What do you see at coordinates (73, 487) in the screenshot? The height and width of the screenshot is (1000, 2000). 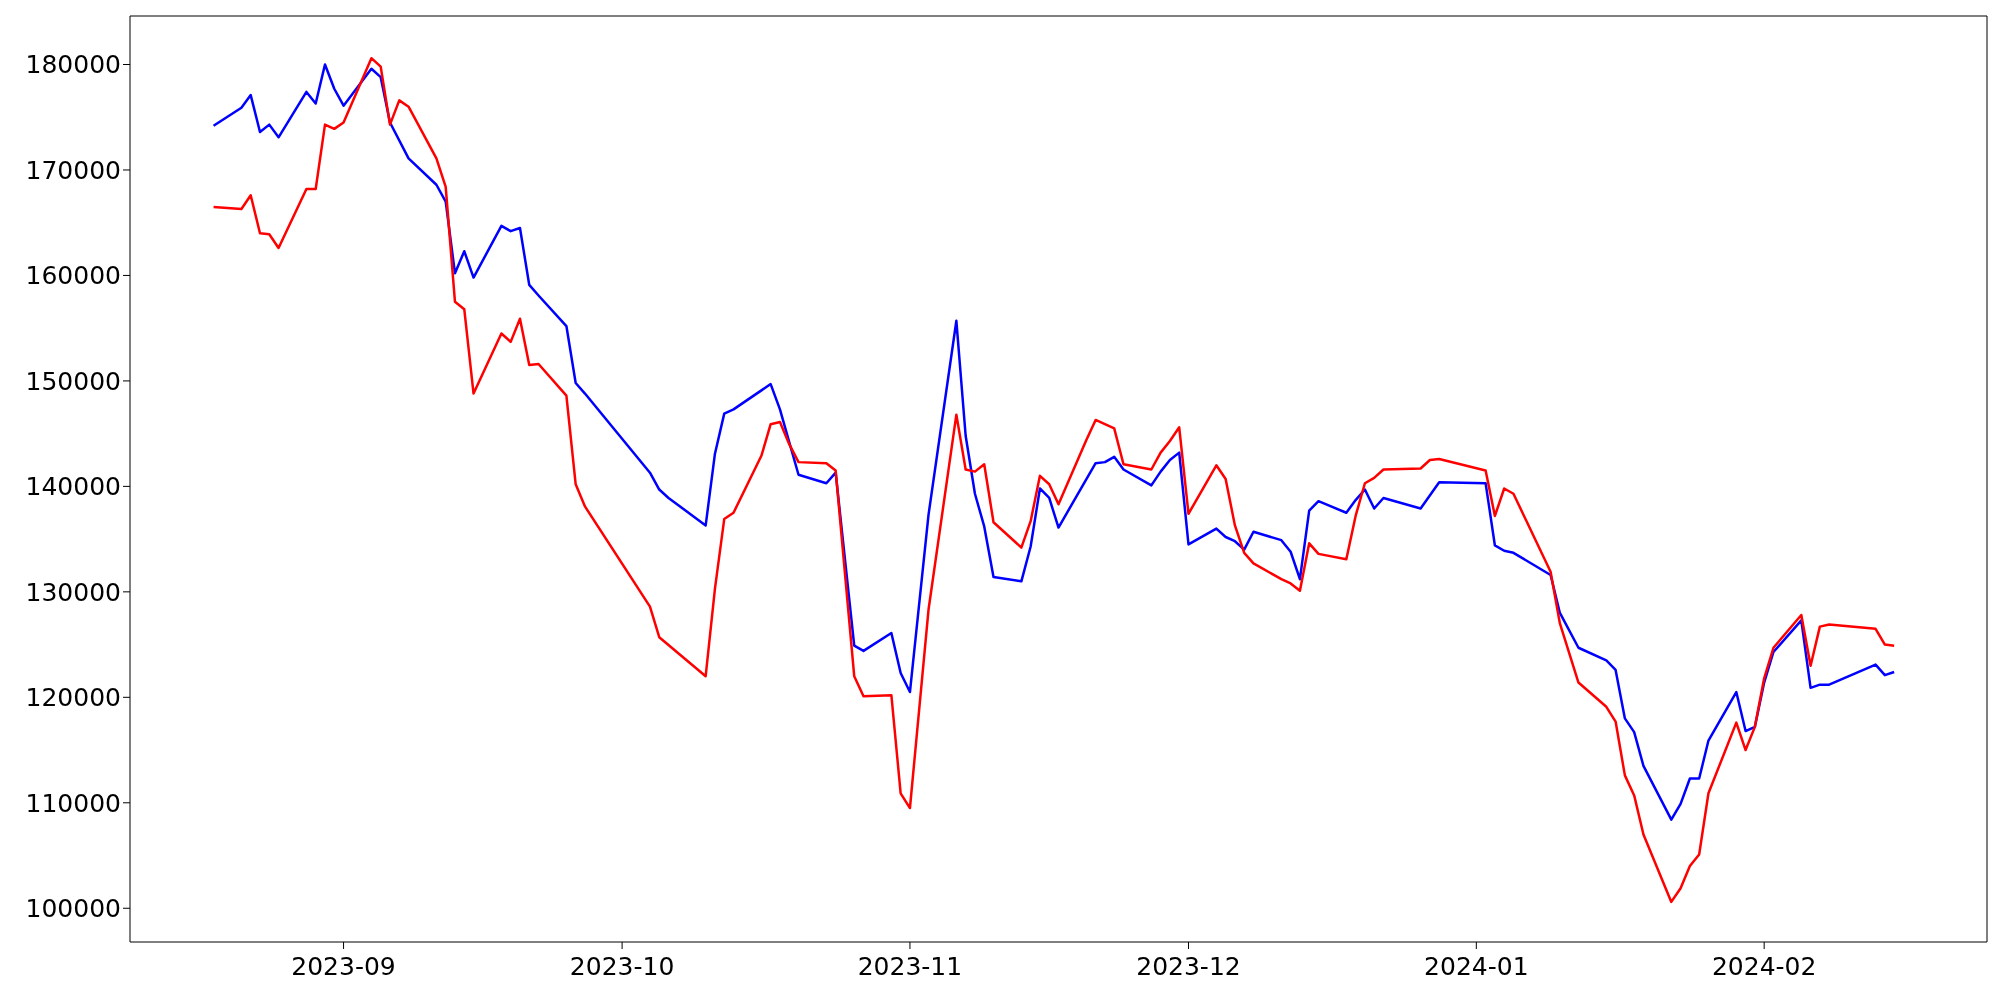 I see `y-tick-label: 140000` at bounding box center [73, 487].